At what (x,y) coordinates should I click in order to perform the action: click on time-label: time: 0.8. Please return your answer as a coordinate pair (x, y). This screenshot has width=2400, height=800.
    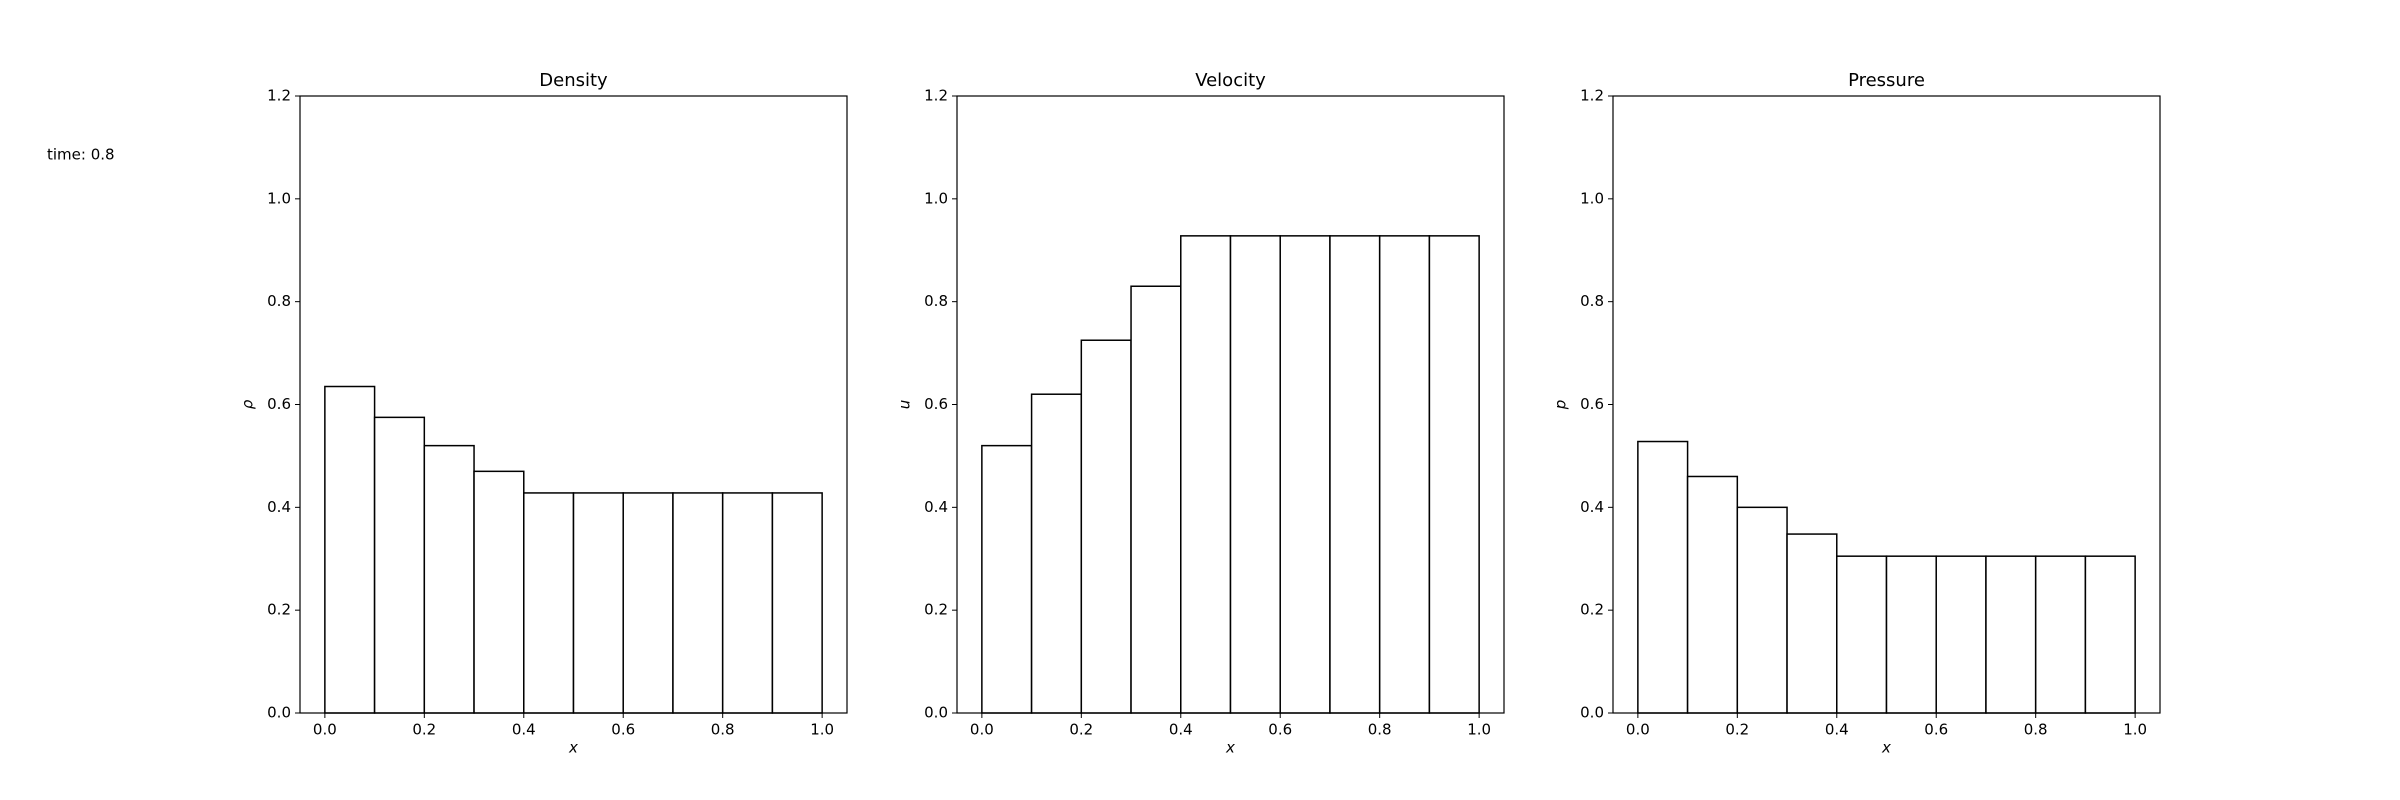
    Looking at the image, I should click on (81, 155).